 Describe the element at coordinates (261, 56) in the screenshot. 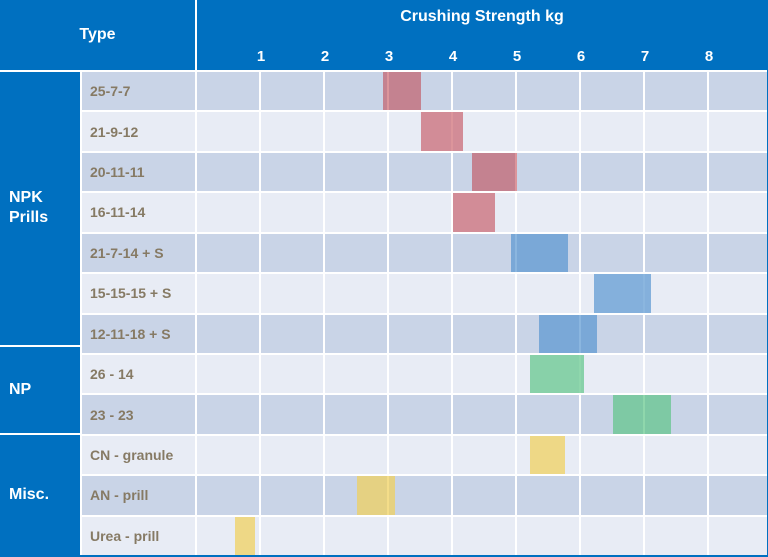

I see `x-tick-1: 1` at that location.